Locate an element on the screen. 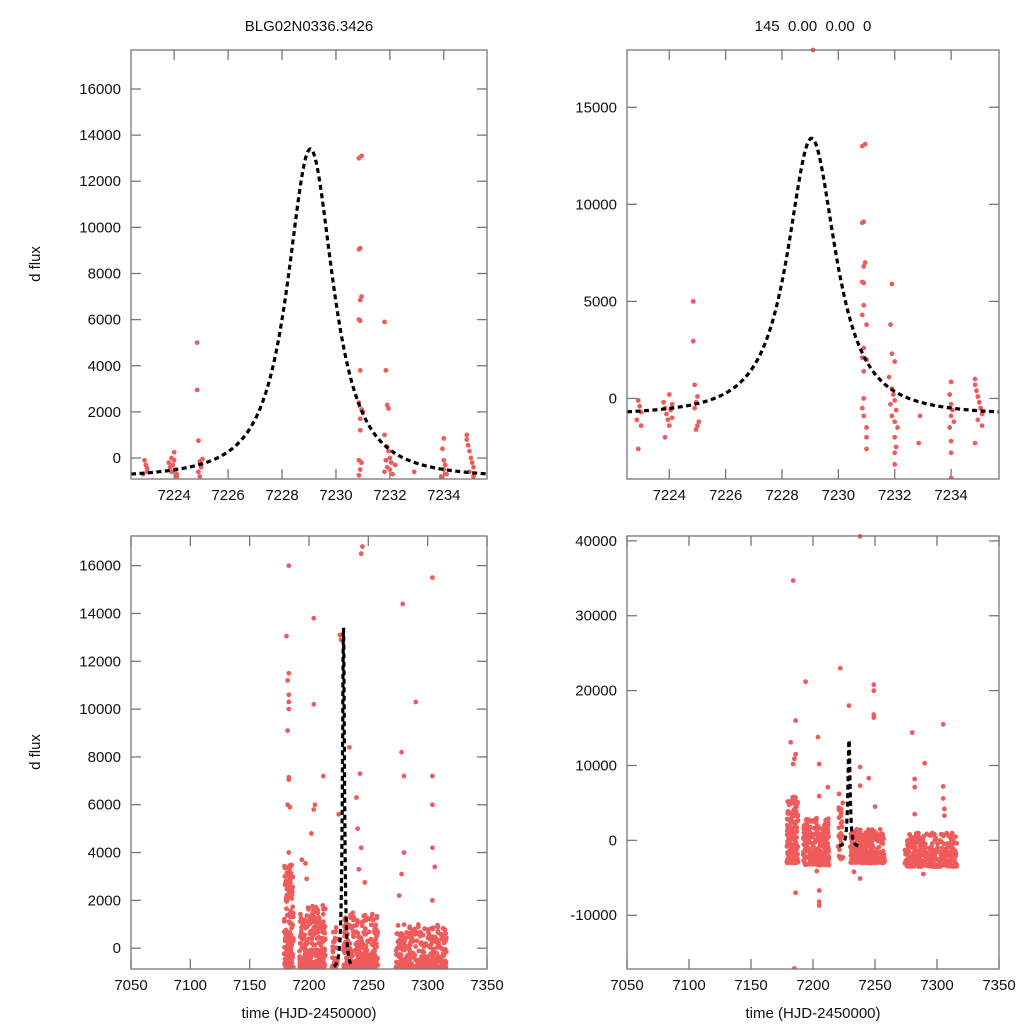  xlabel-bottom-right: time (HJD-2450000) is located at coordinates (812, 1013).